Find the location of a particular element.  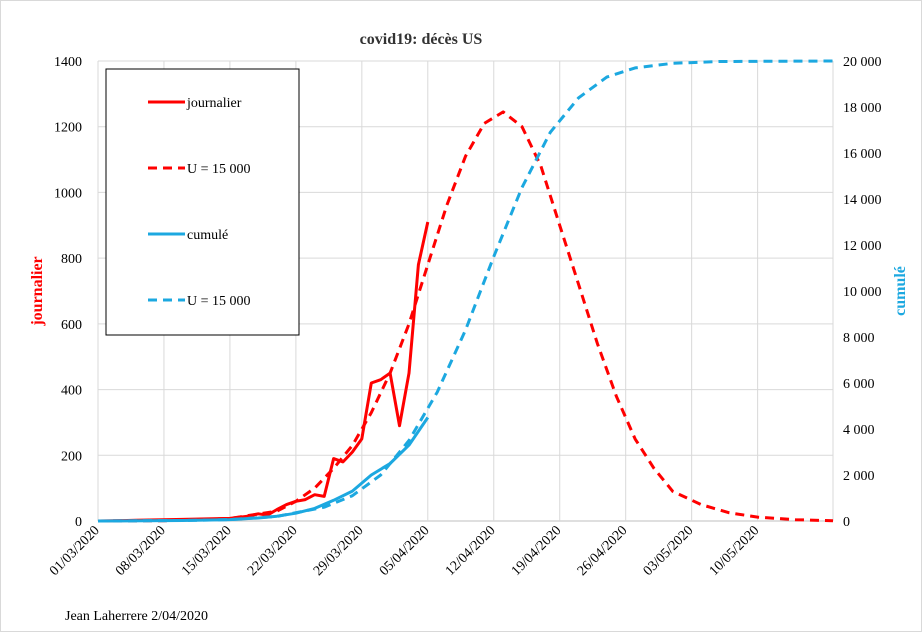

y-tick-label-left: 600 is located at coordinates (71, 325).